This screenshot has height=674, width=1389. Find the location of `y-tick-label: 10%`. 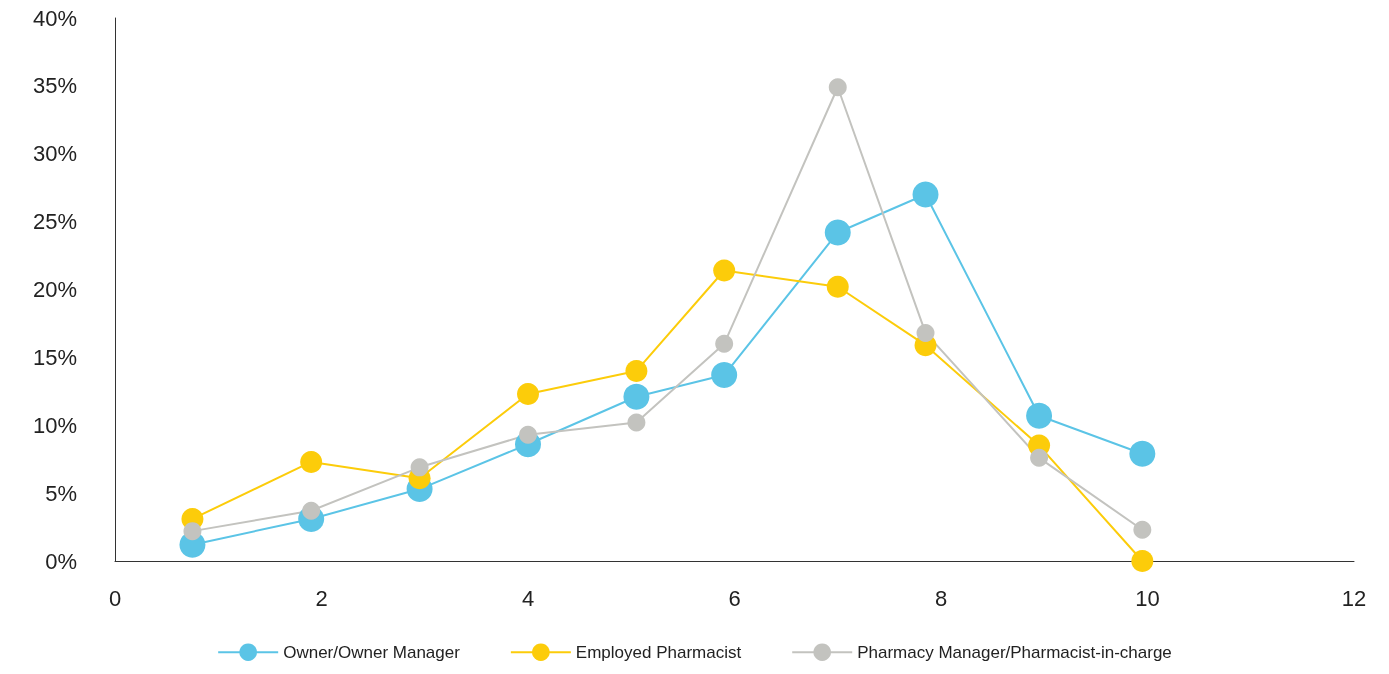

y-tick-label: 10% is located at coordinates (54, 425).